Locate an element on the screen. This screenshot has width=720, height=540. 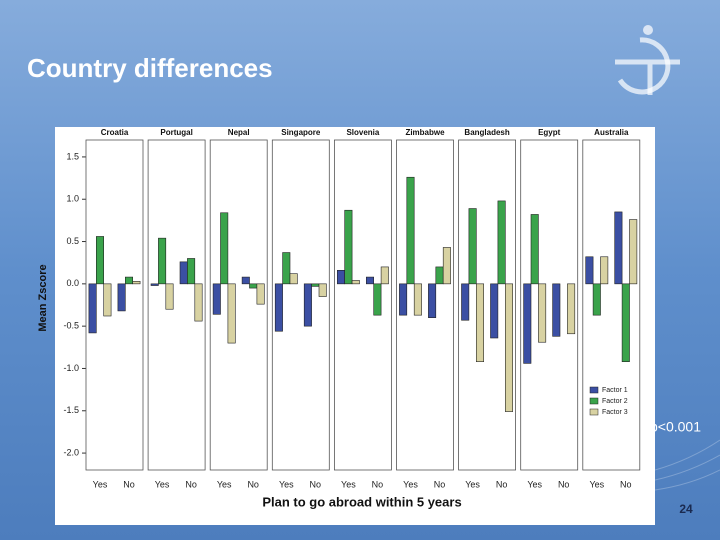
slide-title: Country differences is located at coordinates (150, 68).